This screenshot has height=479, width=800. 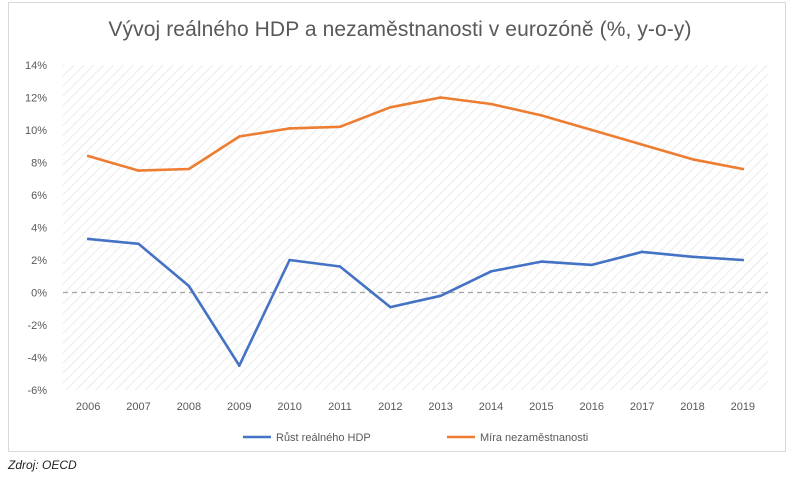 I want to click on x-tick-label: 2011, so click(x=340, y=407).